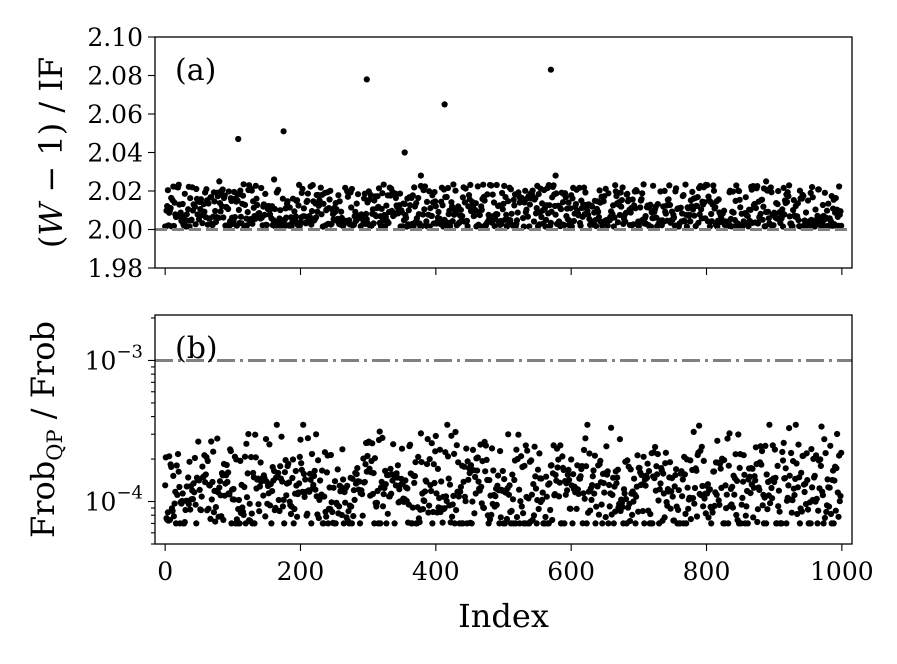 The width and height of the screenshot is (897, 664). What do you see at coordinates (115, 191) in the screenshot?
I see `panel-a-y-tick-label: 2.02` at bounding box center [115, 191].